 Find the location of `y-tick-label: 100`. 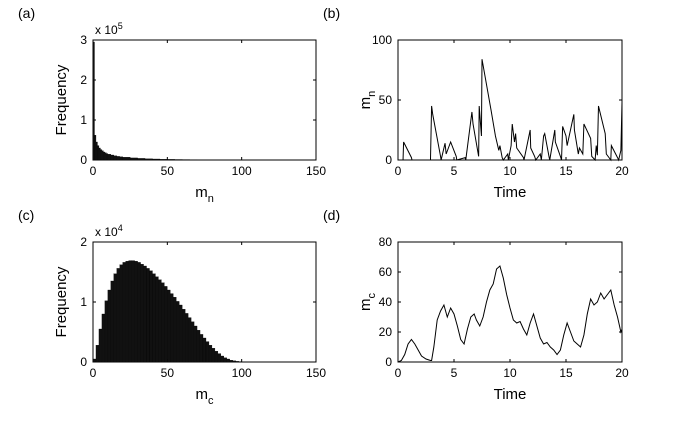

y-tick-label: 100 is located at coordinates (382, 40).